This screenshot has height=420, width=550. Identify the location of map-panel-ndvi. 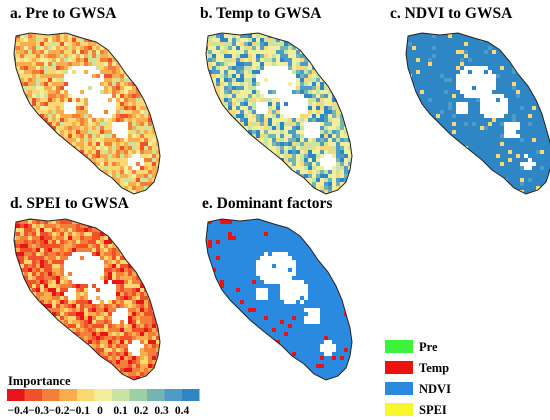
(477, 113).